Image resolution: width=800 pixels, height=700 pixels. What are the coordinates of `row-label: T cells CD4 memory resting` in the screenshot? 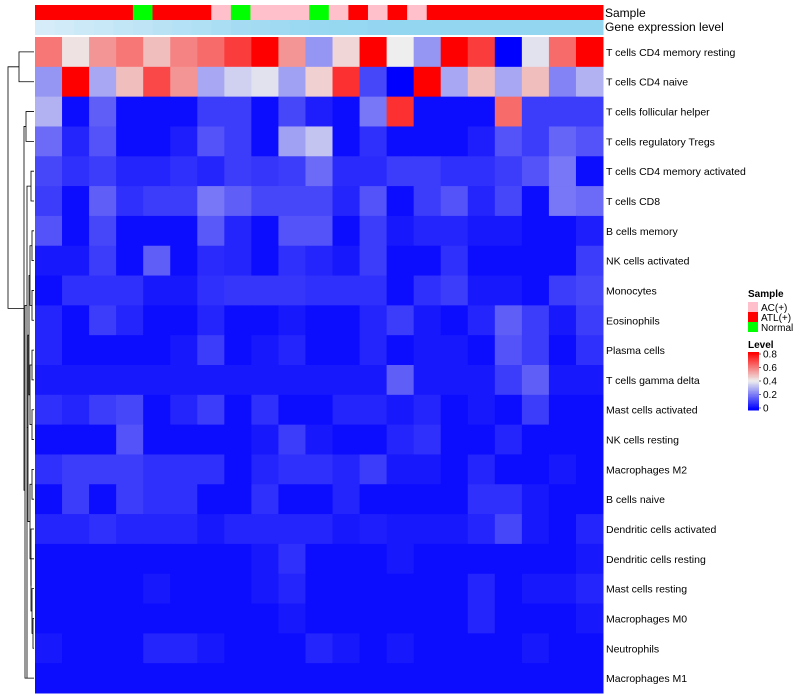 It's located at (670, 53).